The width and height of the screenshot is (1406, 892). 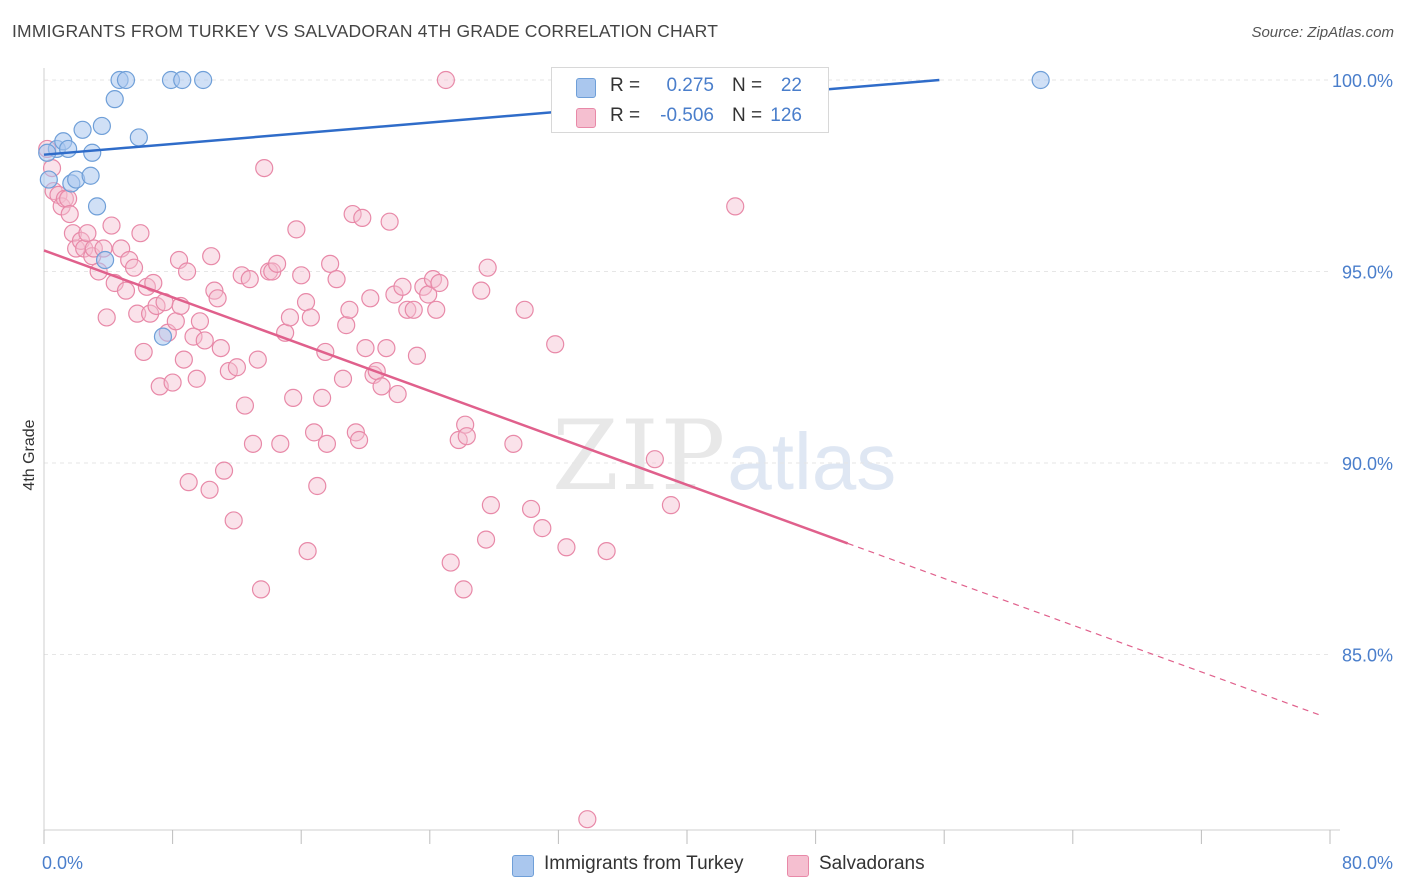 I want to click on correlation-legend: R = 0.275 N = 22 R = -0.506 N = 126, so click(x=690, y=100).